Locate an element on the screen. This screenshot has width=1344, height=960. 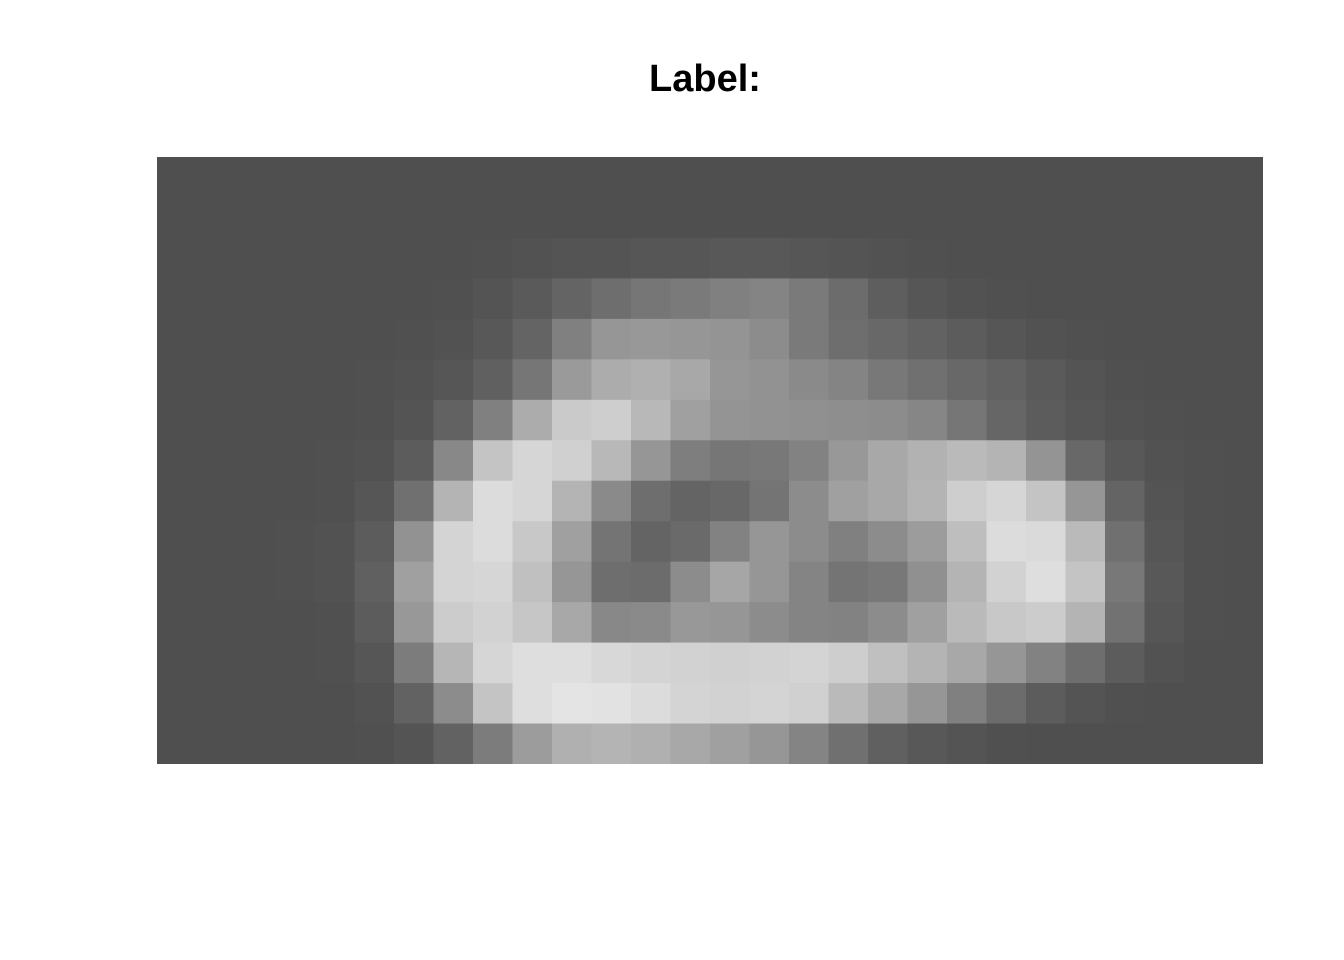
figure-title: Label: is located at coordinates (705, 79).